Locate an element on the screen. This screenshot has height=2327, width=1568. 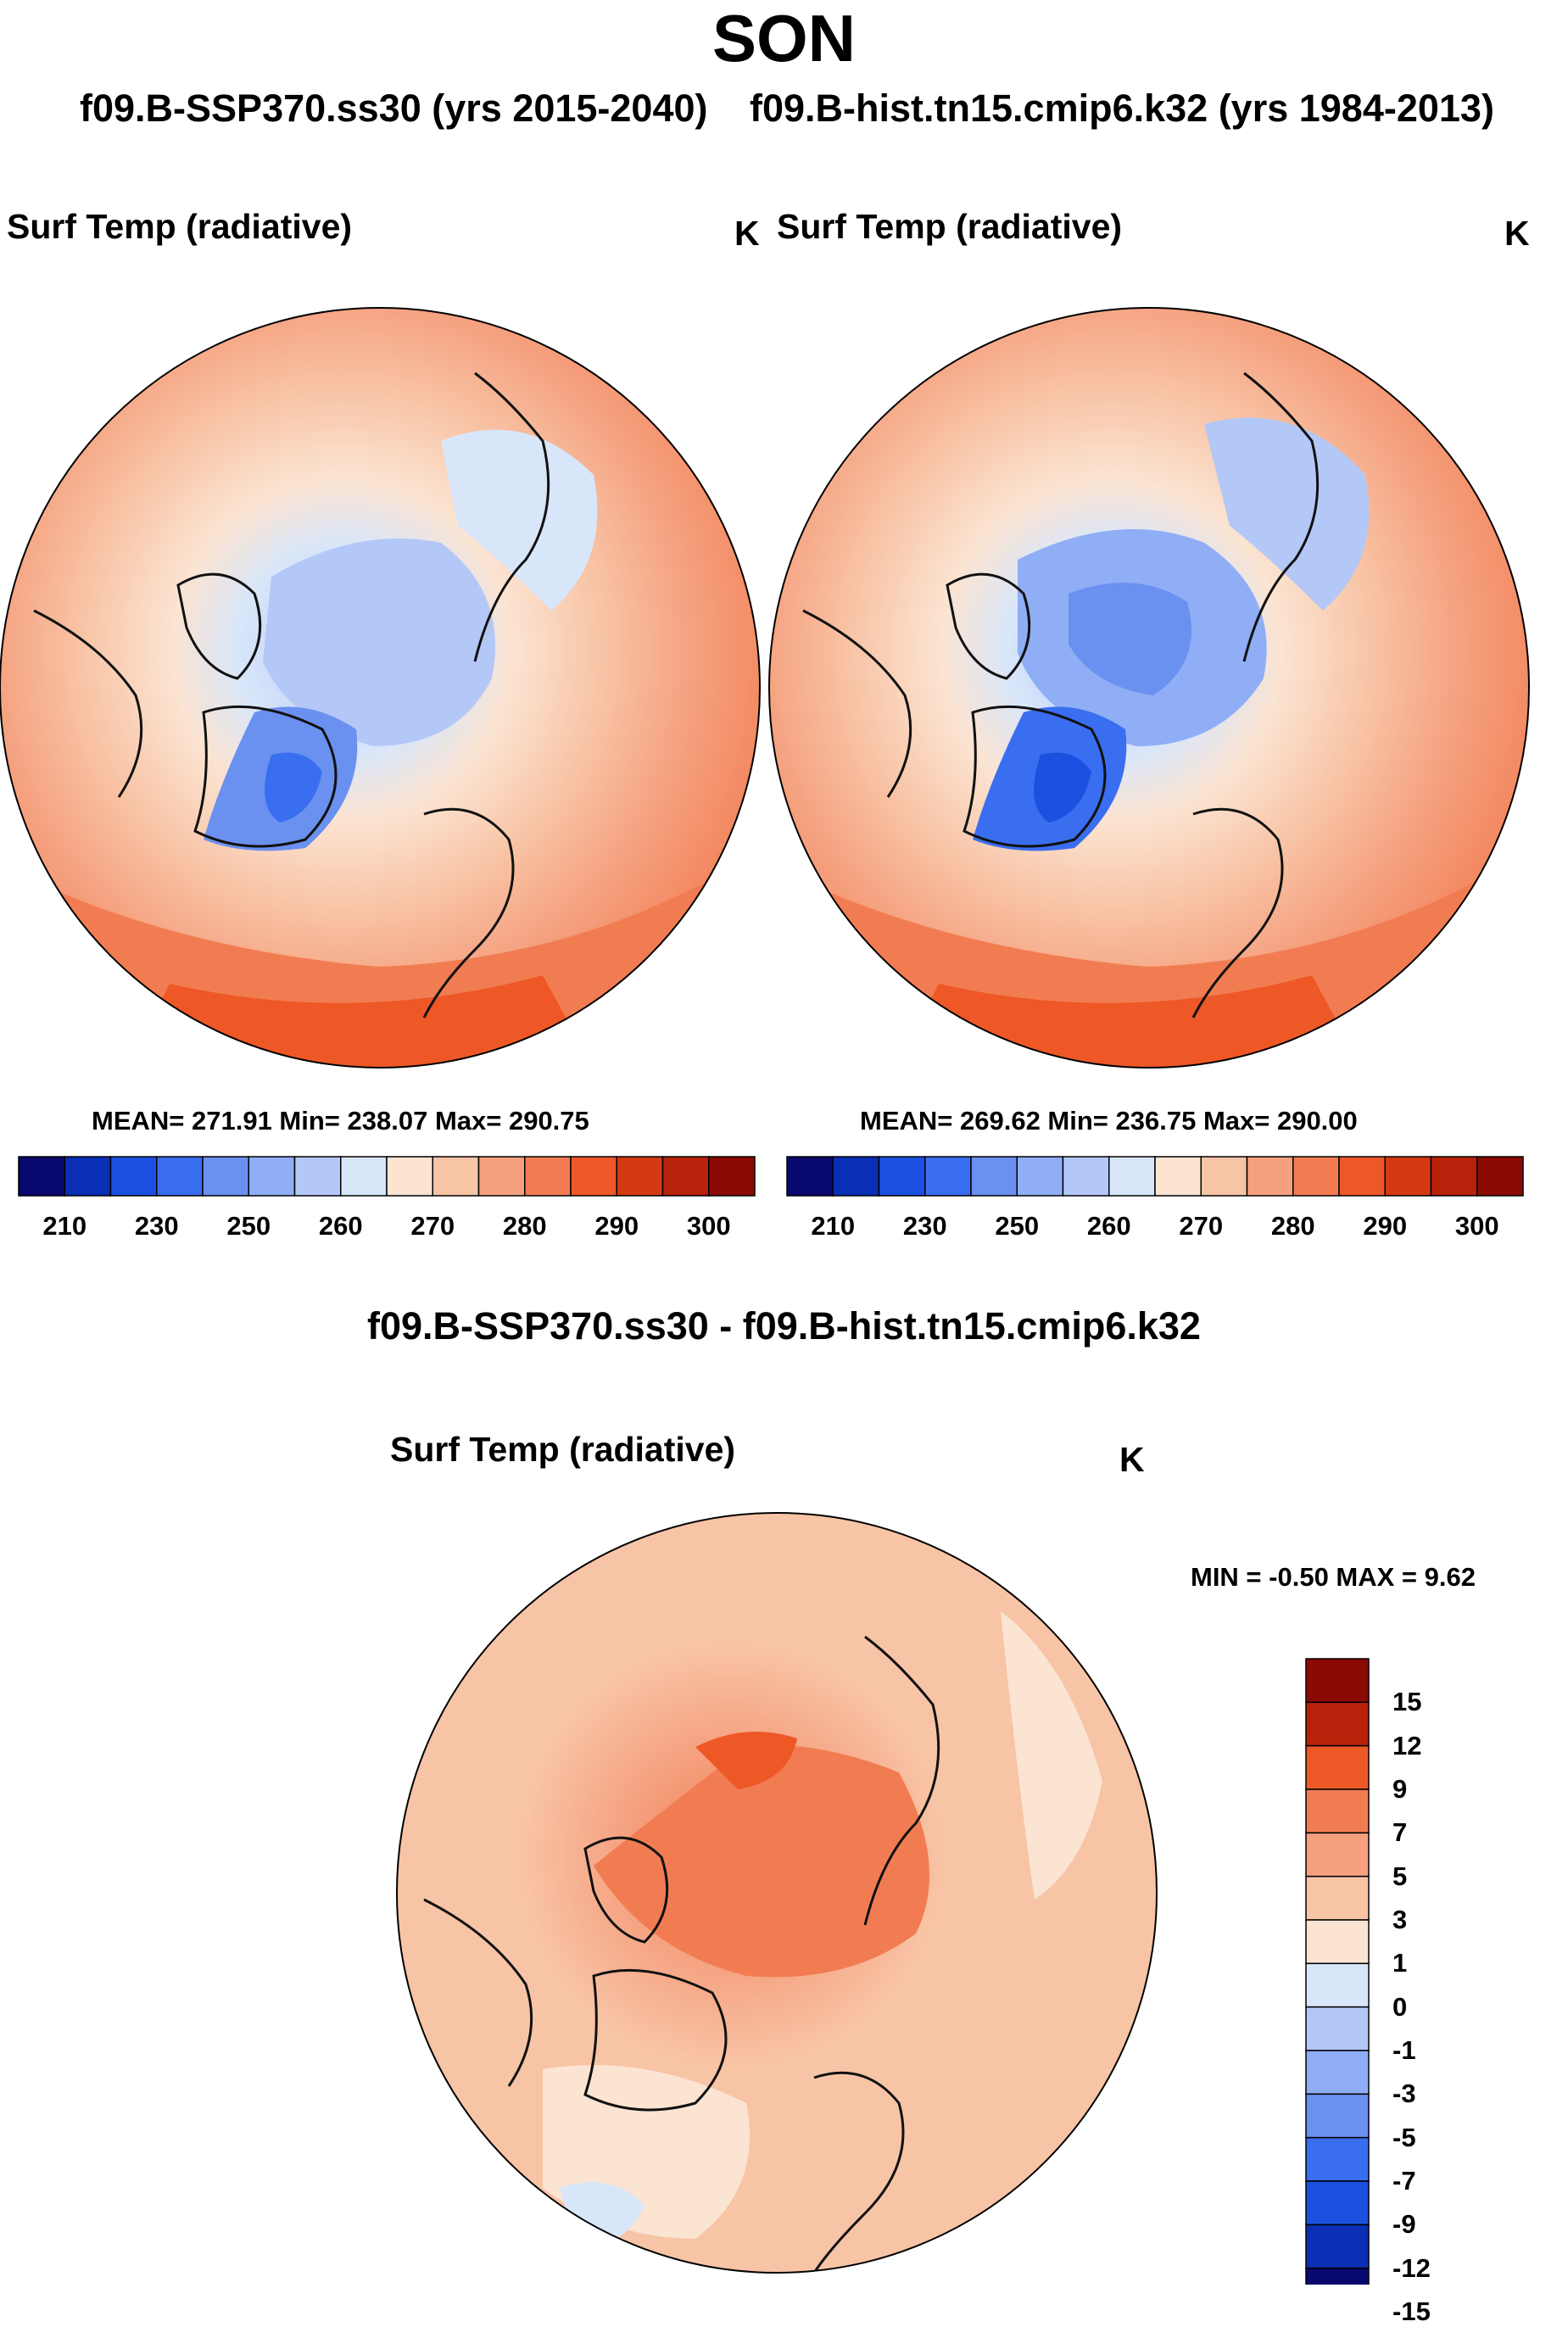
diff-stats: MIN = -0.50 MAX = 9.62 is located at coordinates (1334, 1577).